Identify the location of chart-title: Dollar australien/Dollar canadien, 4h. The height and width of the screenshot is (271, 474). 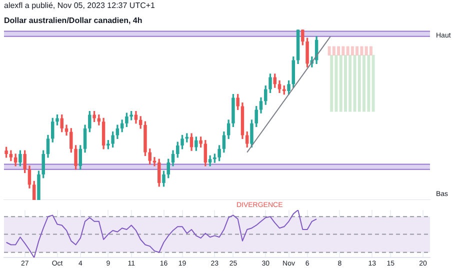
(73, 21).